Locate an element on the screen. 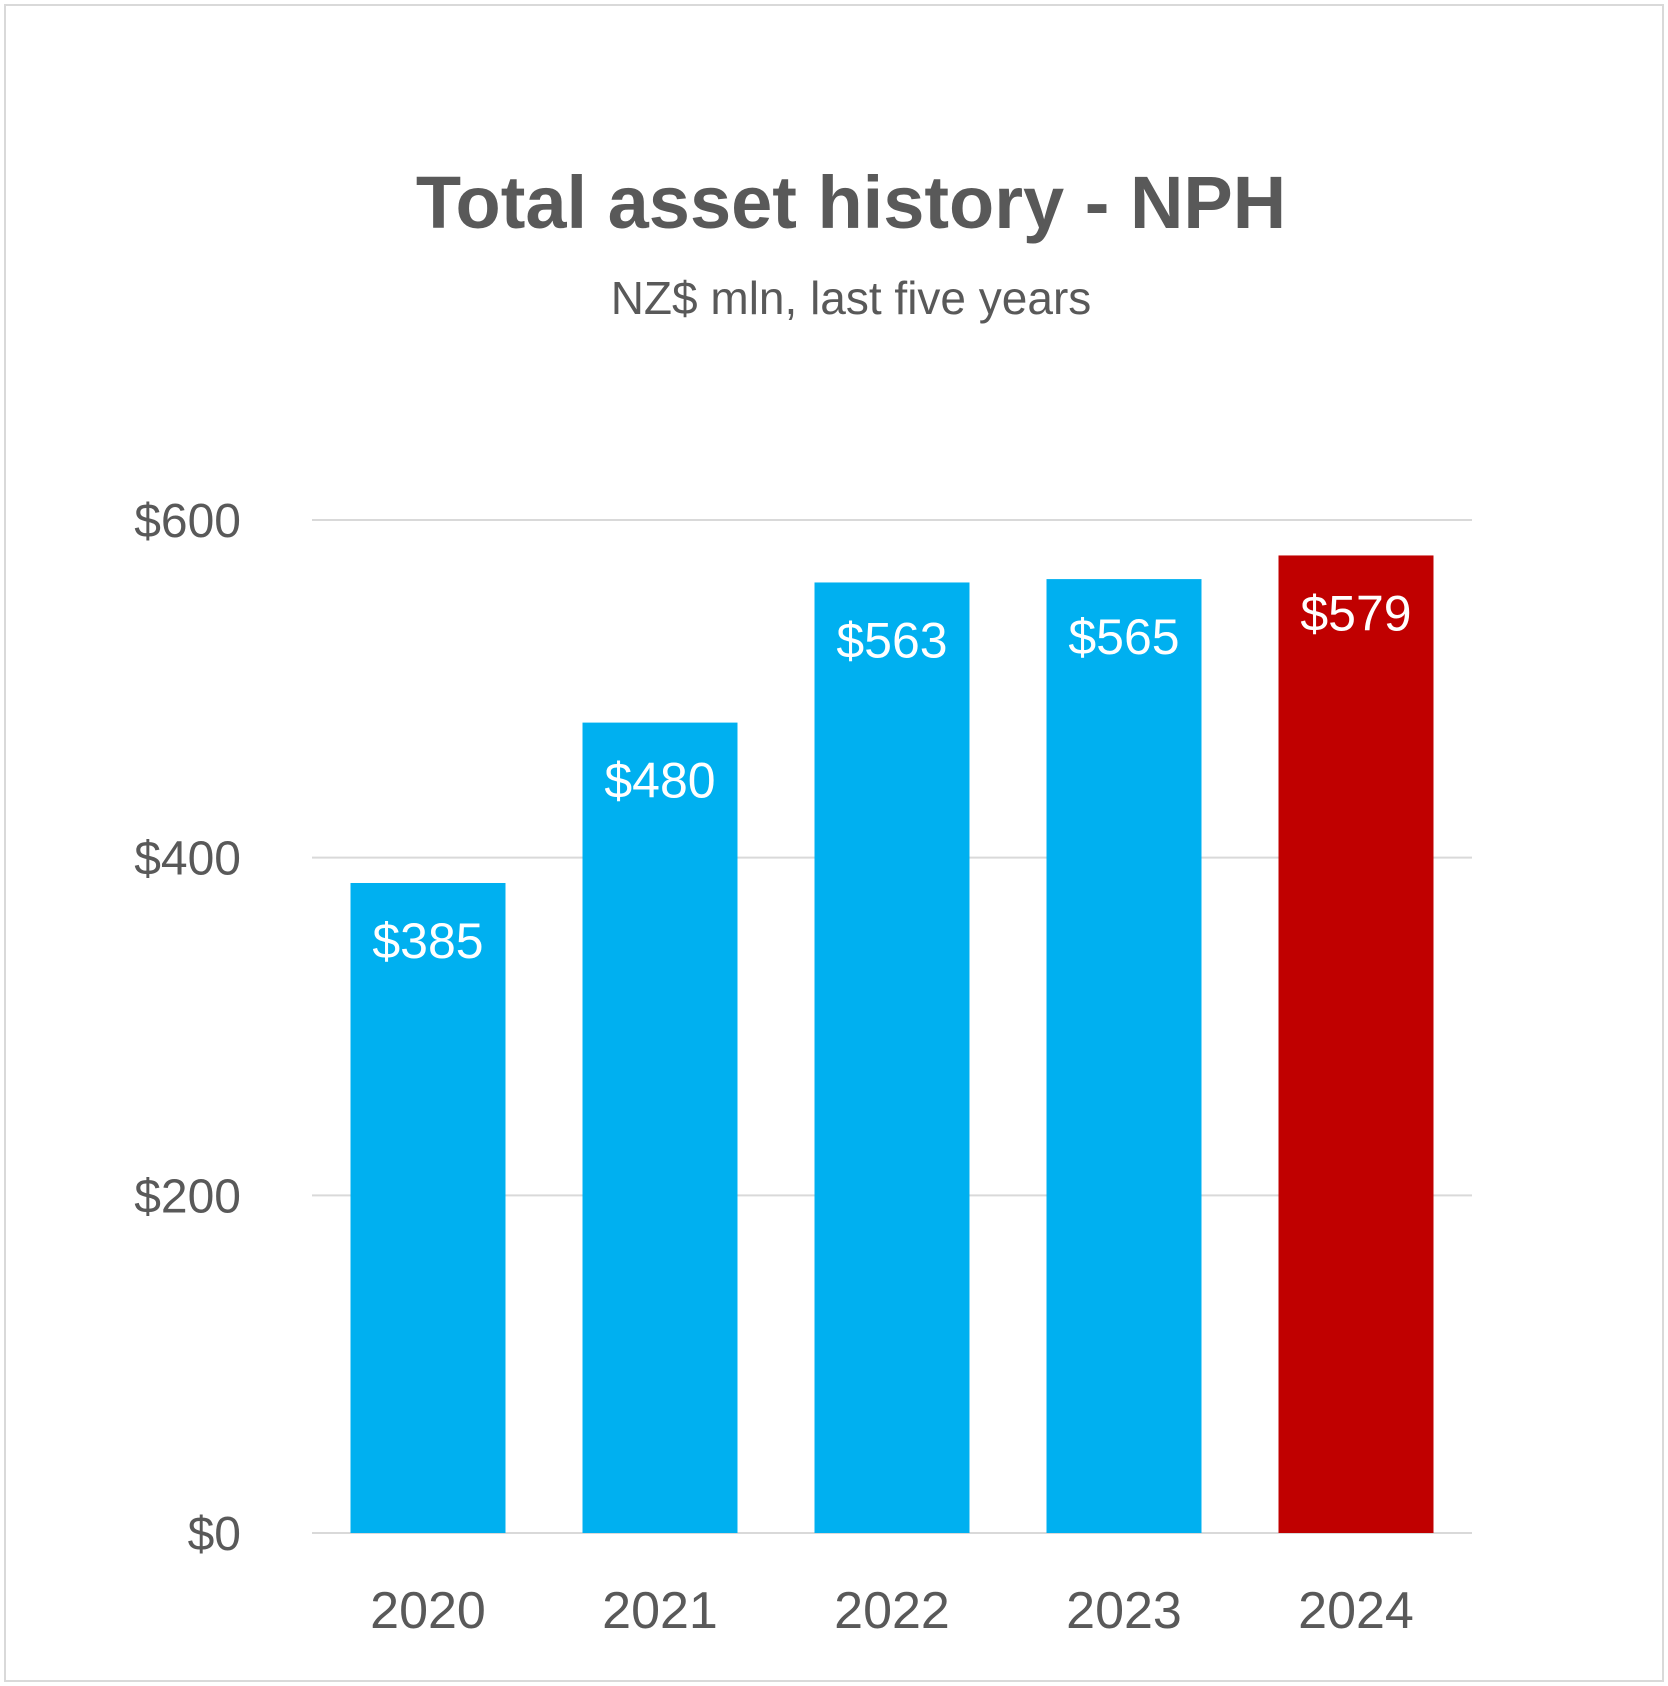  chart-title: Total asset history - NPH is located at coordinates (851, 202).